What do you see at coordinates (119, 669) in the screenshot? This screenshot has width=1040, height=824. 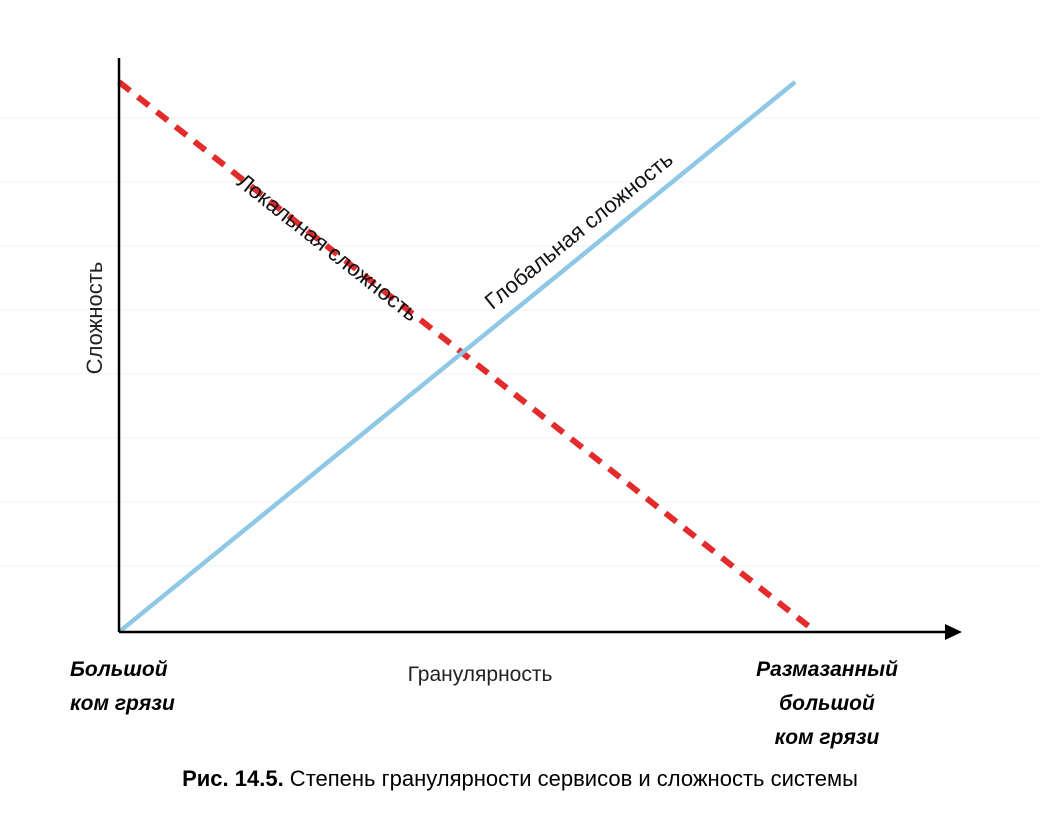 I see `x-start-line-1: Большой` at bounding box center [119, 669].